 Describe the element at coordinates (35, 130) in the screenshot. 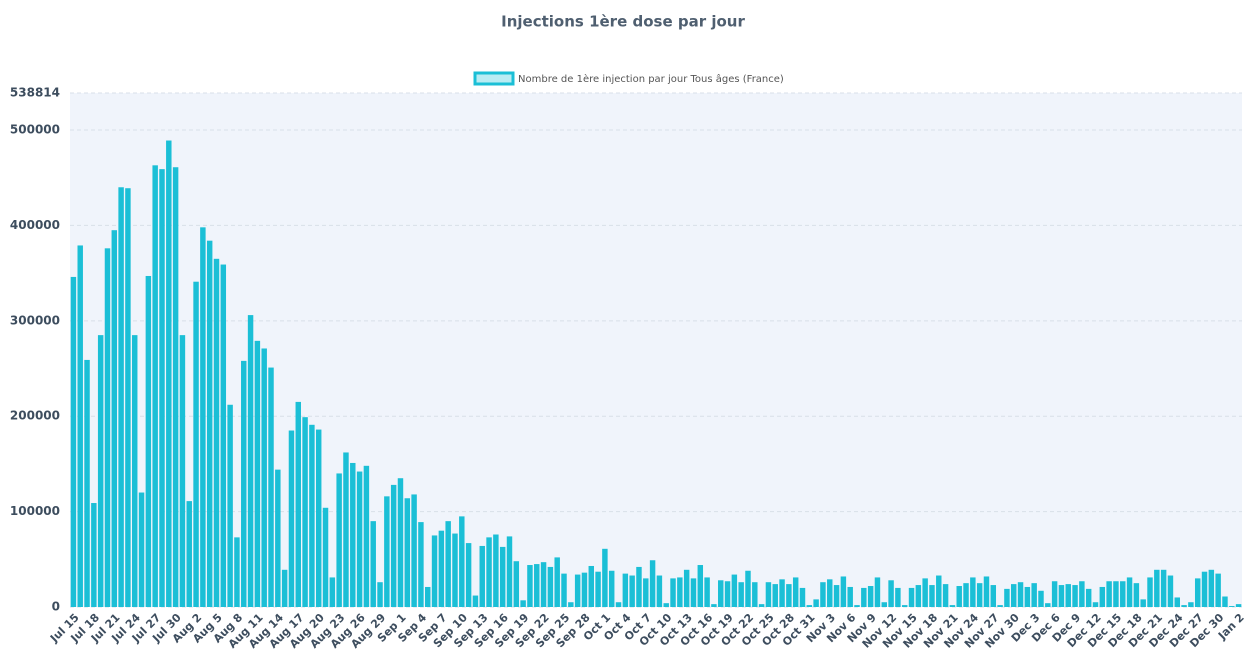

I see `y-tick-label: 500000` at that location.